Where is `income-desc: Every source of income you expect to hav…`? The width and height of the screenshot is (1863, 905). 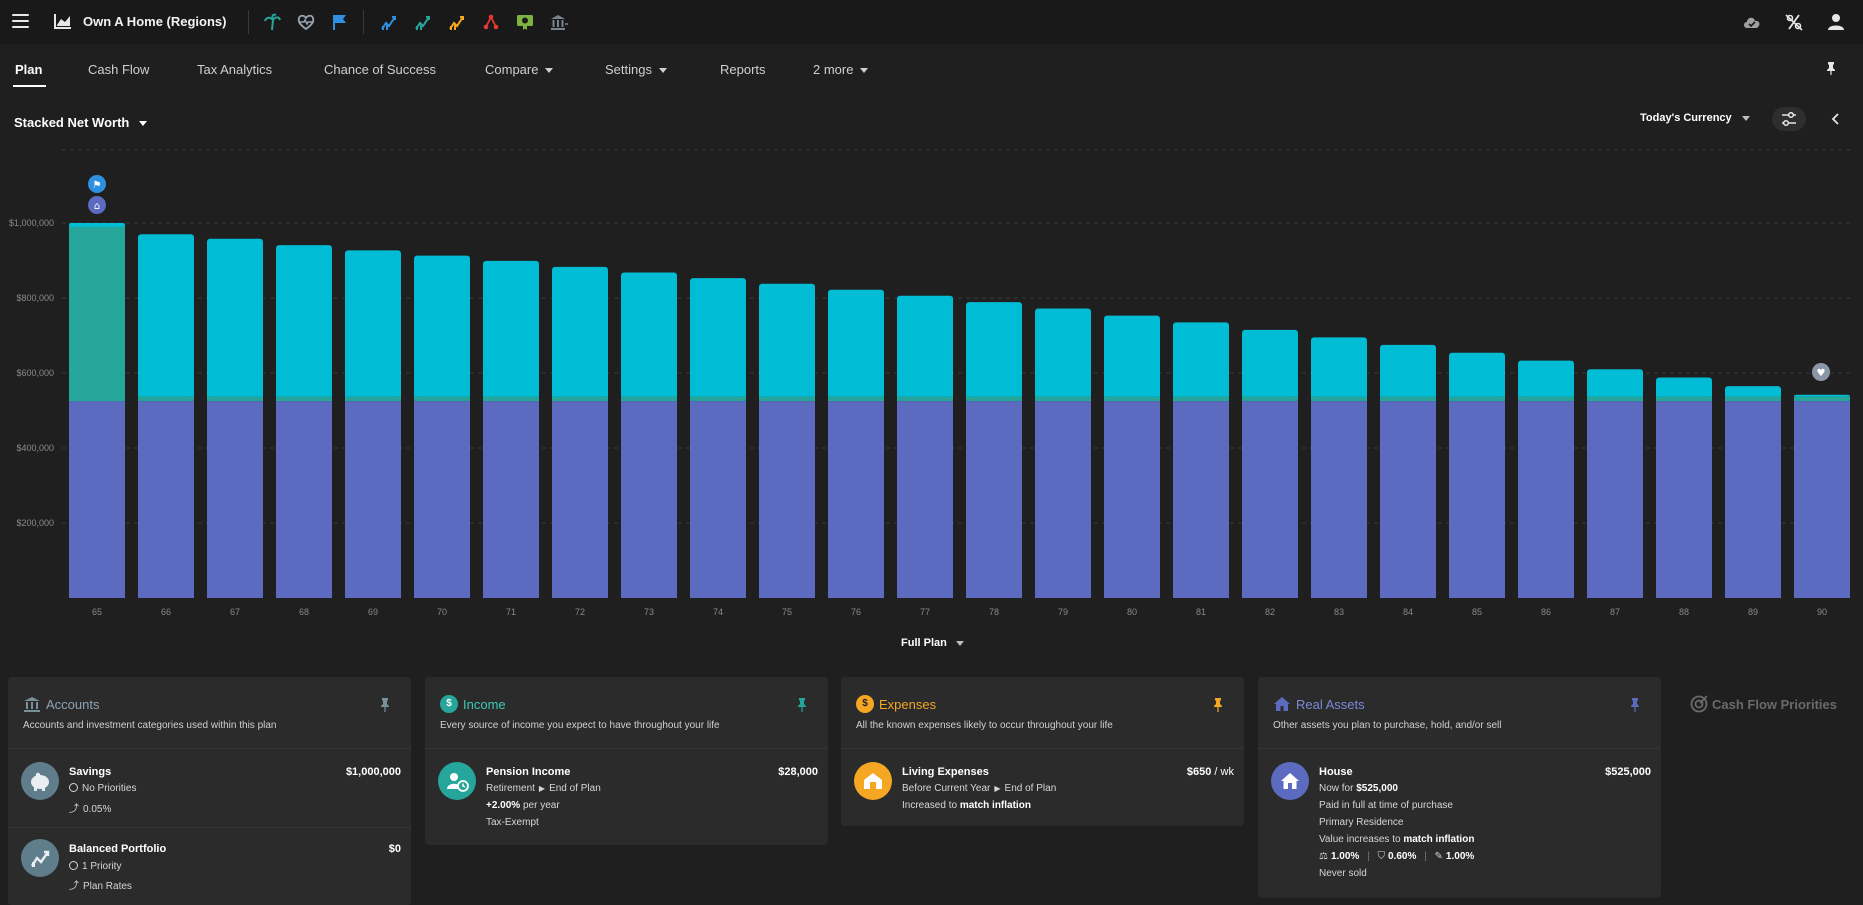 income-desc: Every source of income you expect to hav… is located at coordinates (580, 725).